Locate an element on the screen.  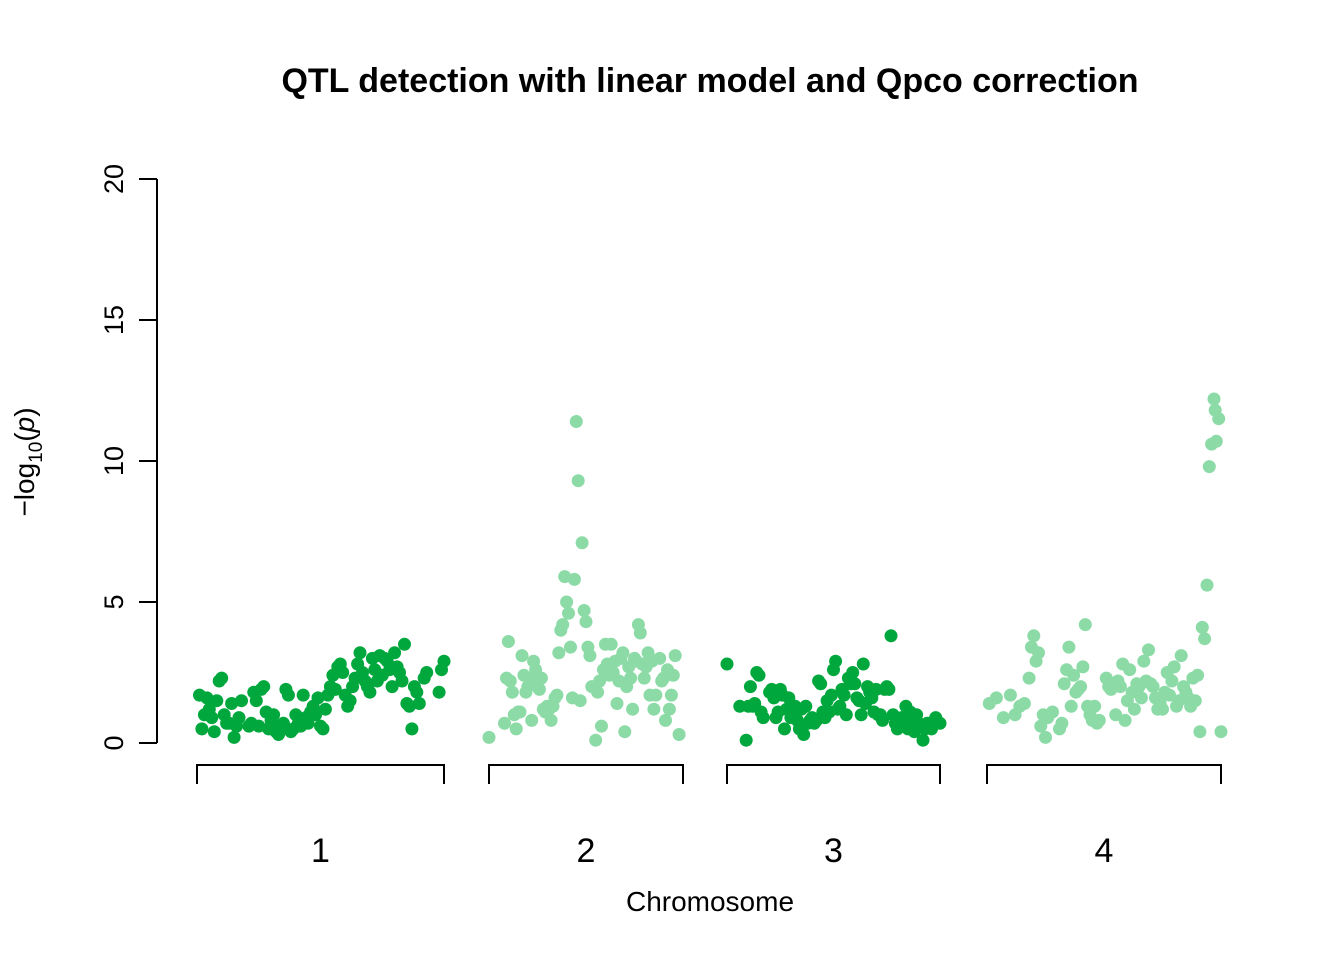
y-axis: 0 5 10 15 20 is located at coordinates (128, 457).